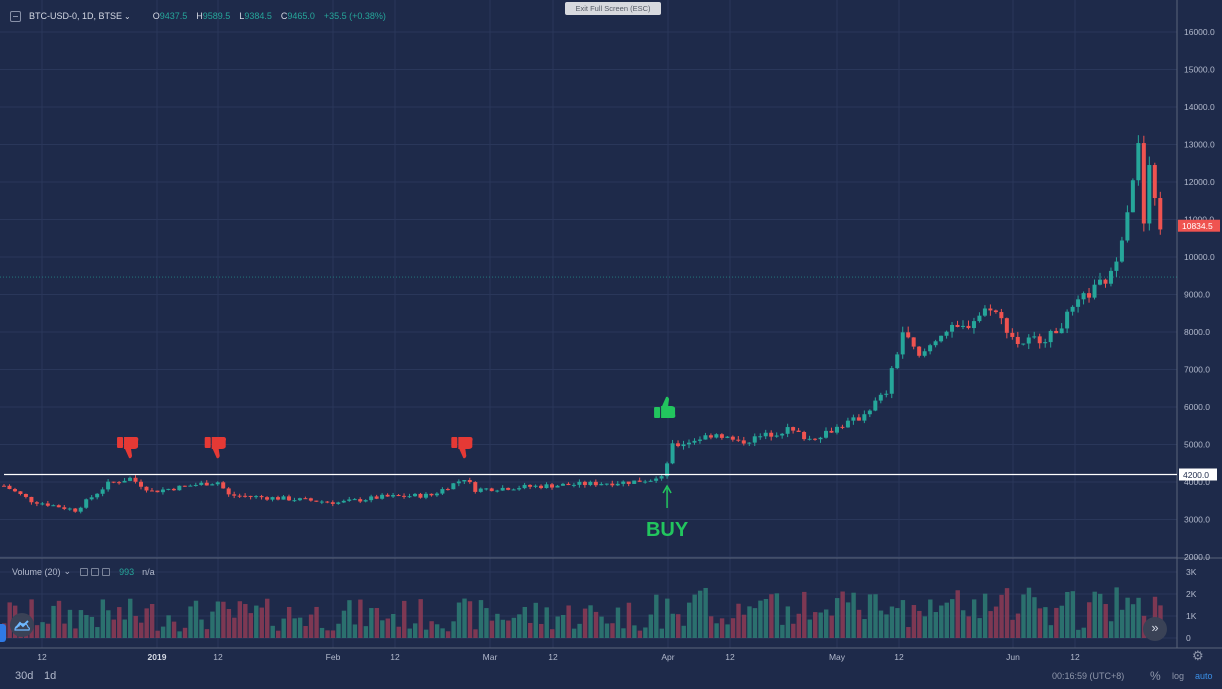 This screenshot has width=1222, height=689. I want to click on close-value: C9465.0, so click(297, 16).